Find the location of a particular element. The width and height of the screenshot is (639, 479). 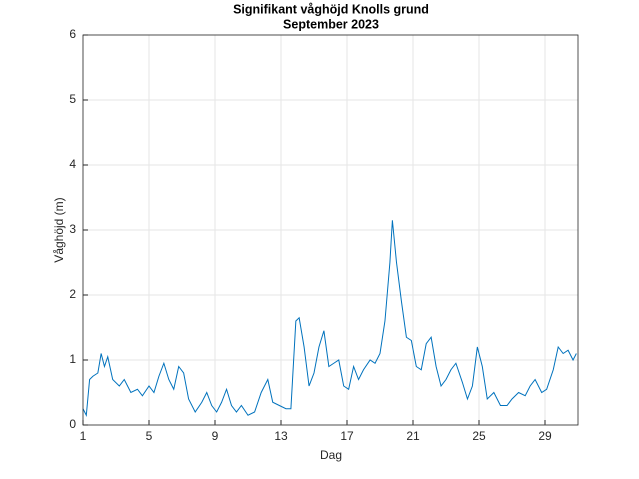

y-tick-label: 5 is located at coordinates (72, 99).